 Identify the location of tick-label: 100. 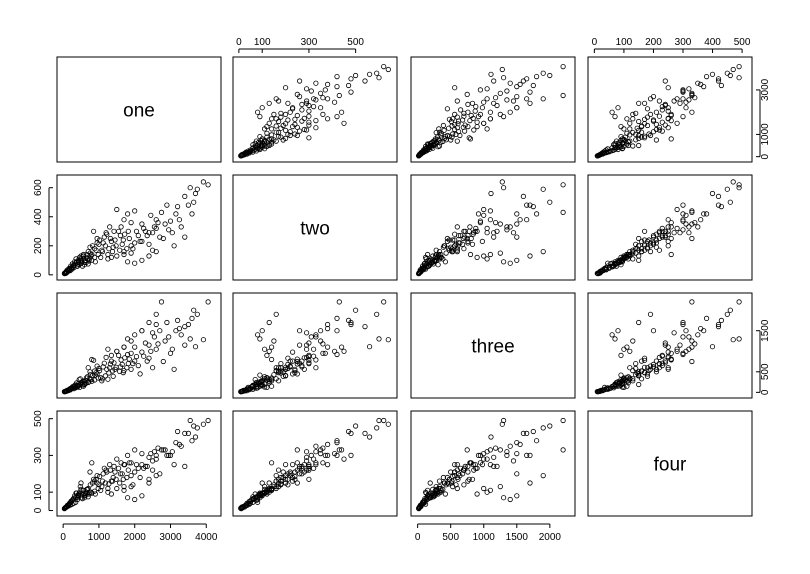
(262, 42).